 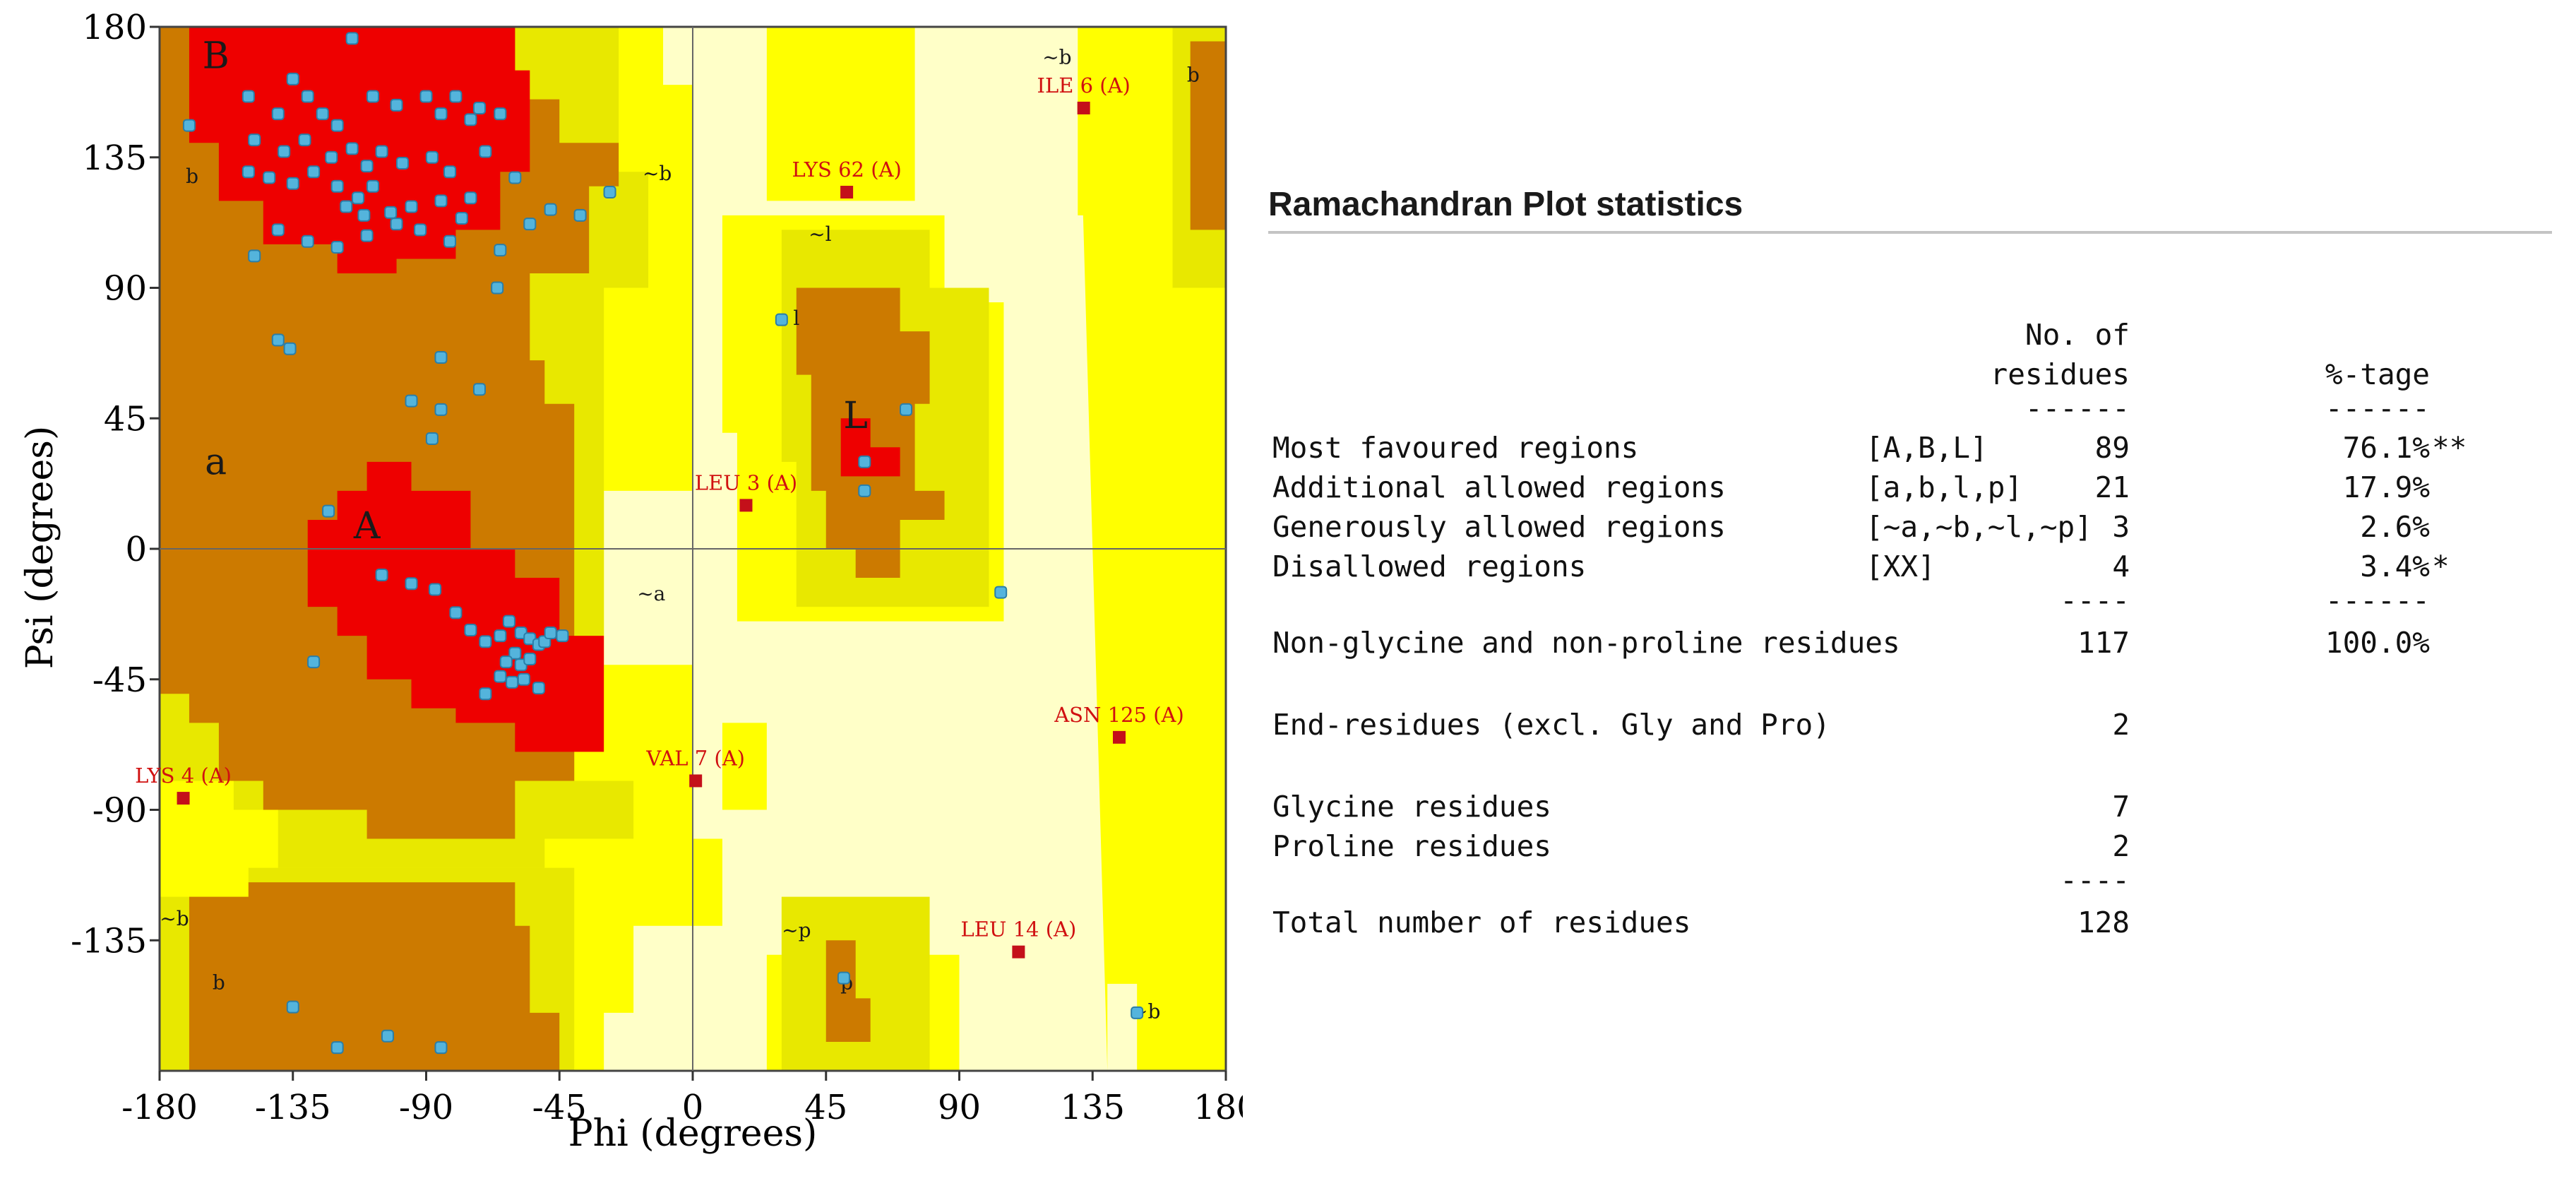 I want to click on end-residues-count: 2, so click(x=2121, y=725).